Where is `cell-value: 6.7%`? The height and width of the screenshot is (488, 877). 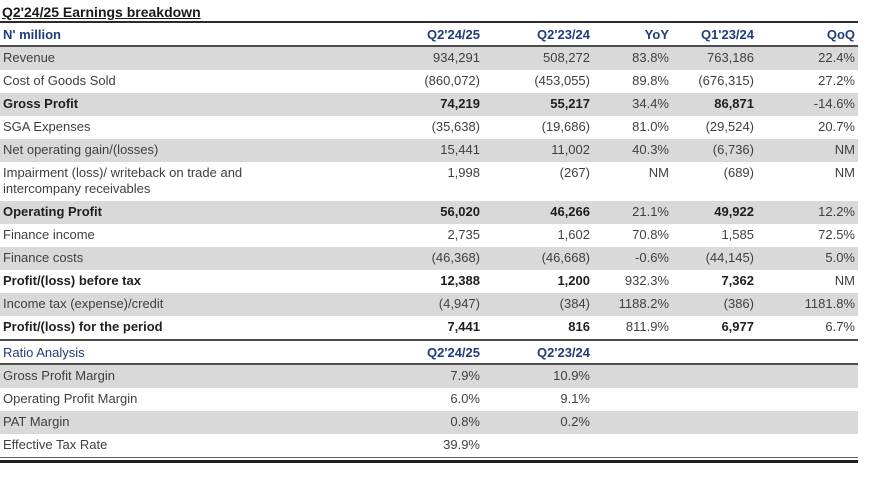
cell-value: 6.7% is located at coordinates (840, 326).